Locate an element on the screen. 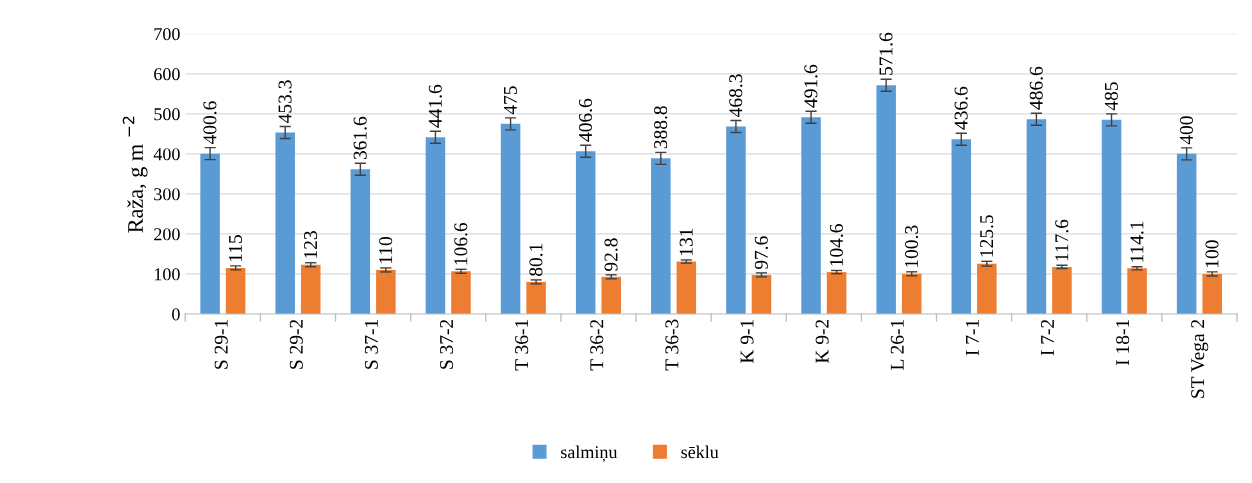 The height and width of the screenshot is (483, 1252). data-label: 110 is located at coordinates (386, 250).